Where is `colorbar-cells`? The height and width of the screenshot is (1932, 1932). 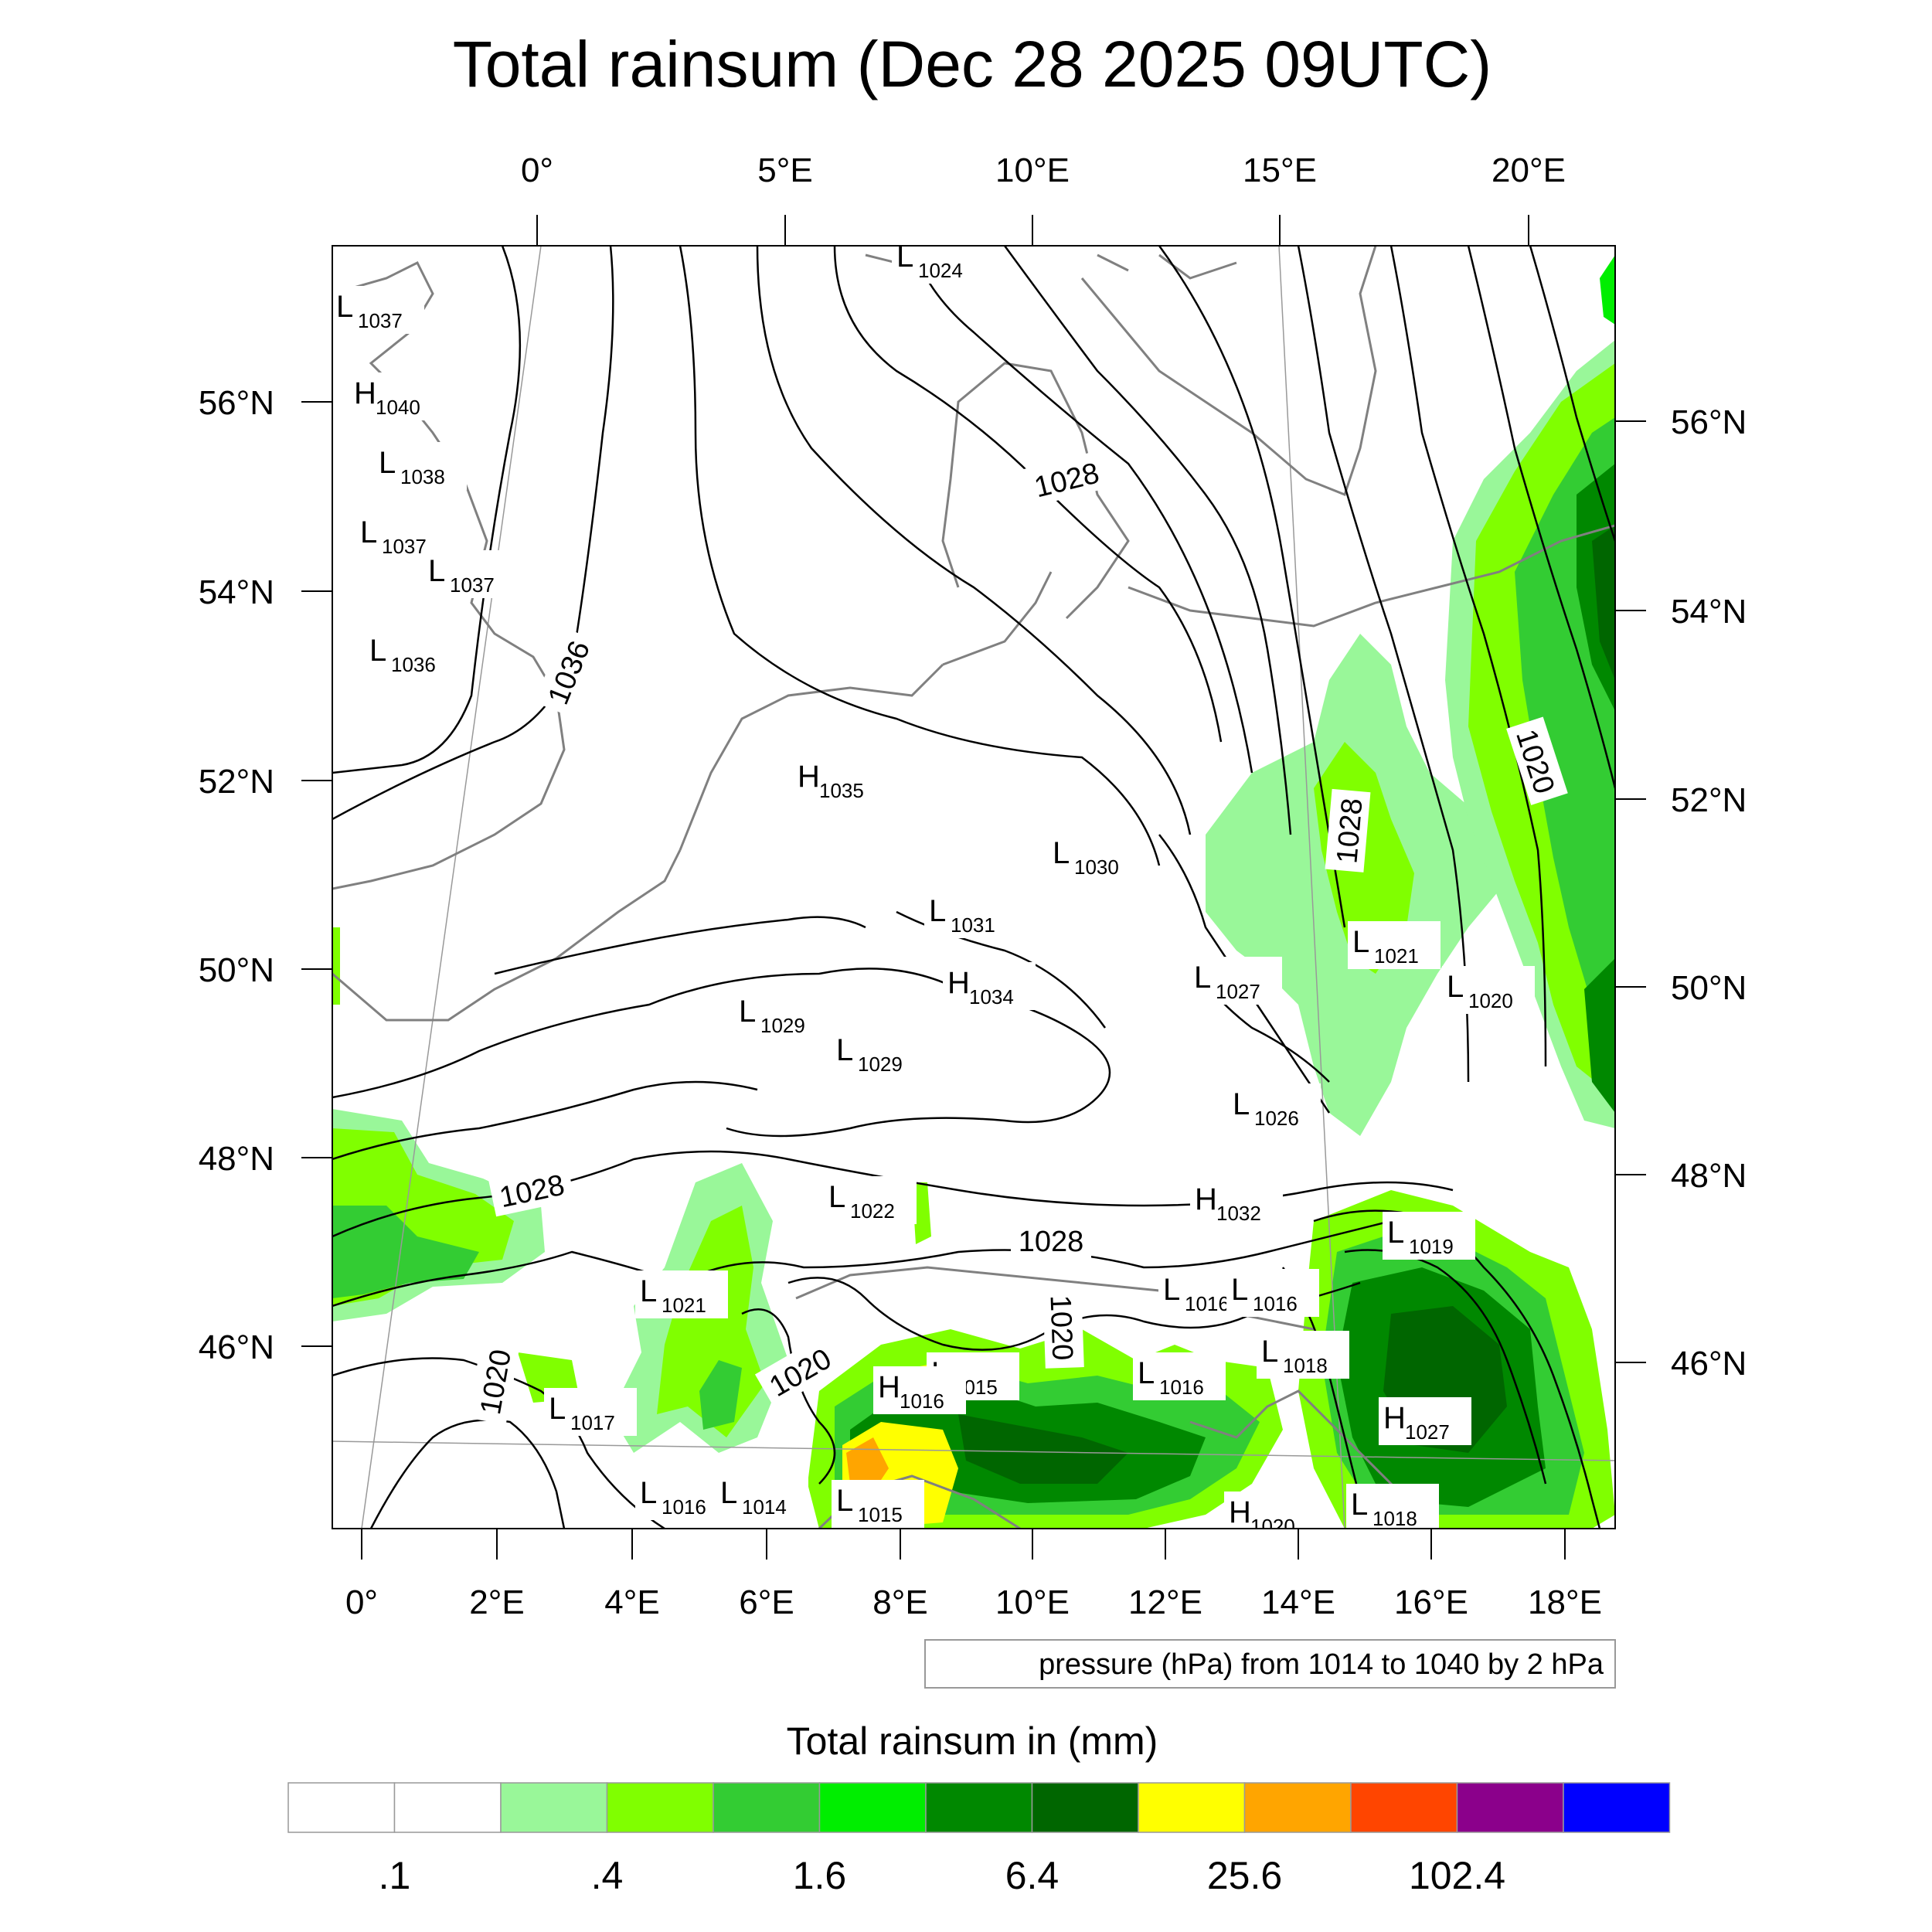
colorbar-cells is located at coordinates (979, 1808).